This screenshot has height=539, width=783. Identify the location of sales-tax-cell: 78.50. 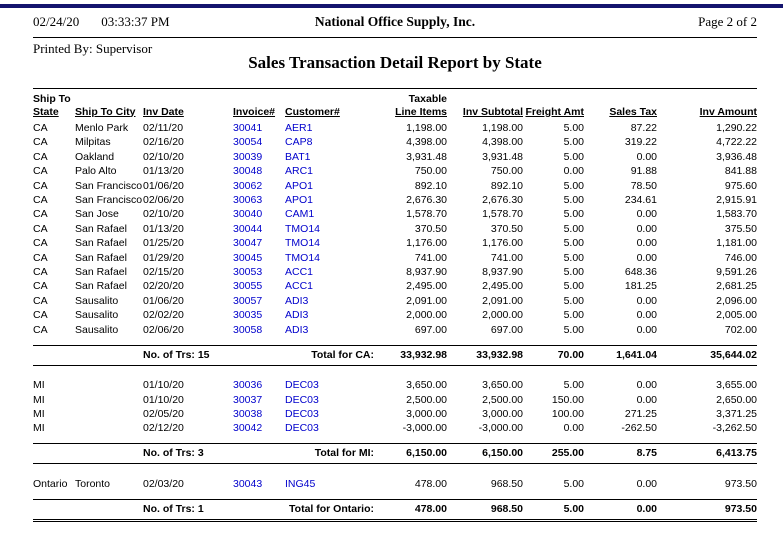
(643, 185).